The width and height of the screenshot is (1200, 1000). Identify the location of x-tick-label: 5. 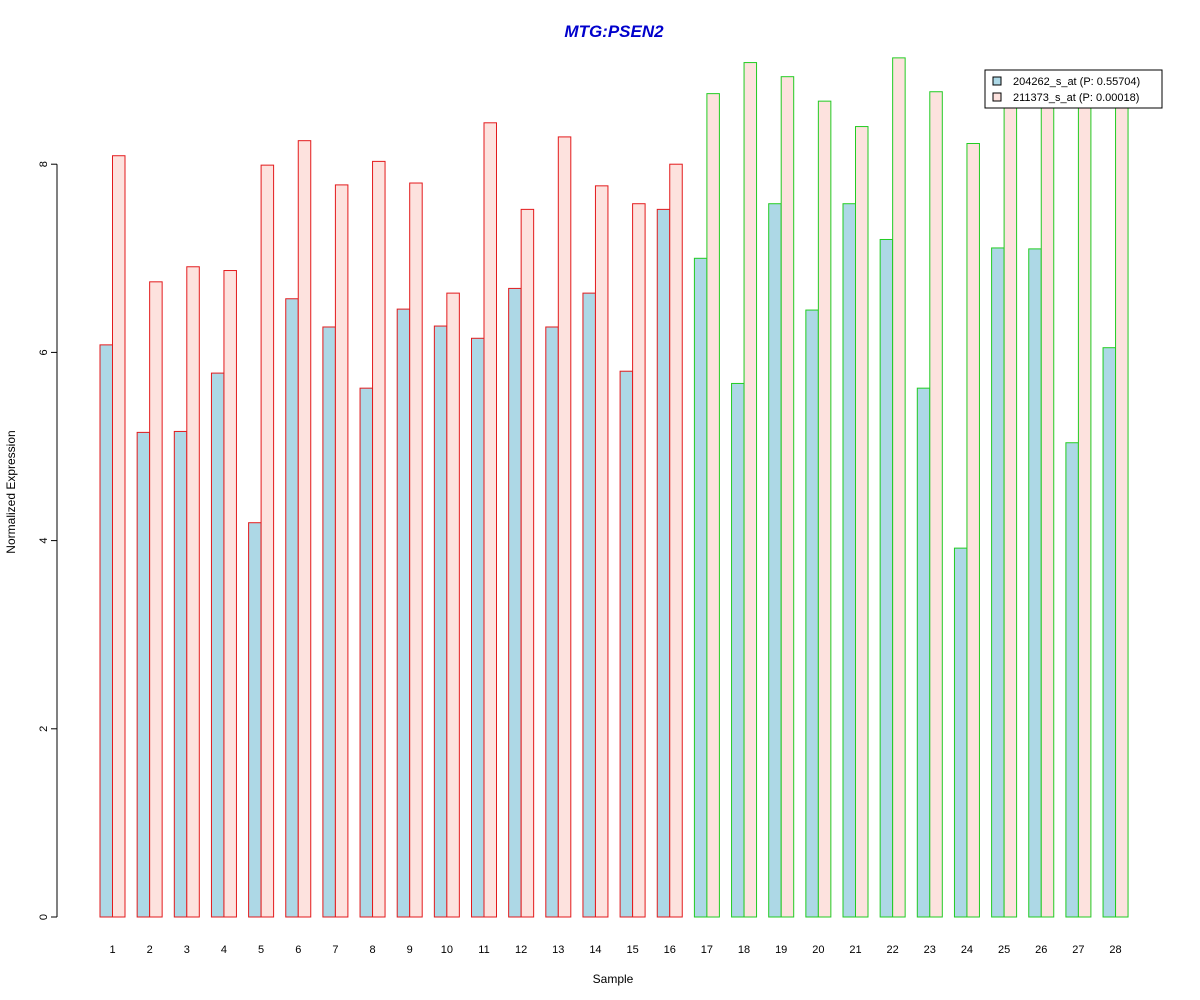
(261, 950).